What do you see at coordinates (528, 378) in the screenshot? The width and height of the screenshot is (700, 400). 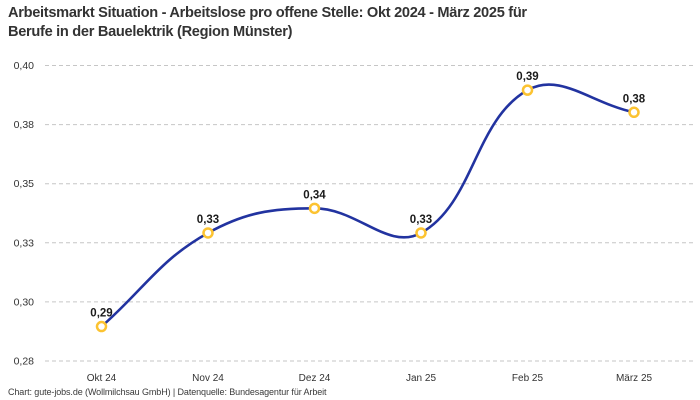 I see `x-axis-tick-label: Feb 25` at bounding box center [528, 378].